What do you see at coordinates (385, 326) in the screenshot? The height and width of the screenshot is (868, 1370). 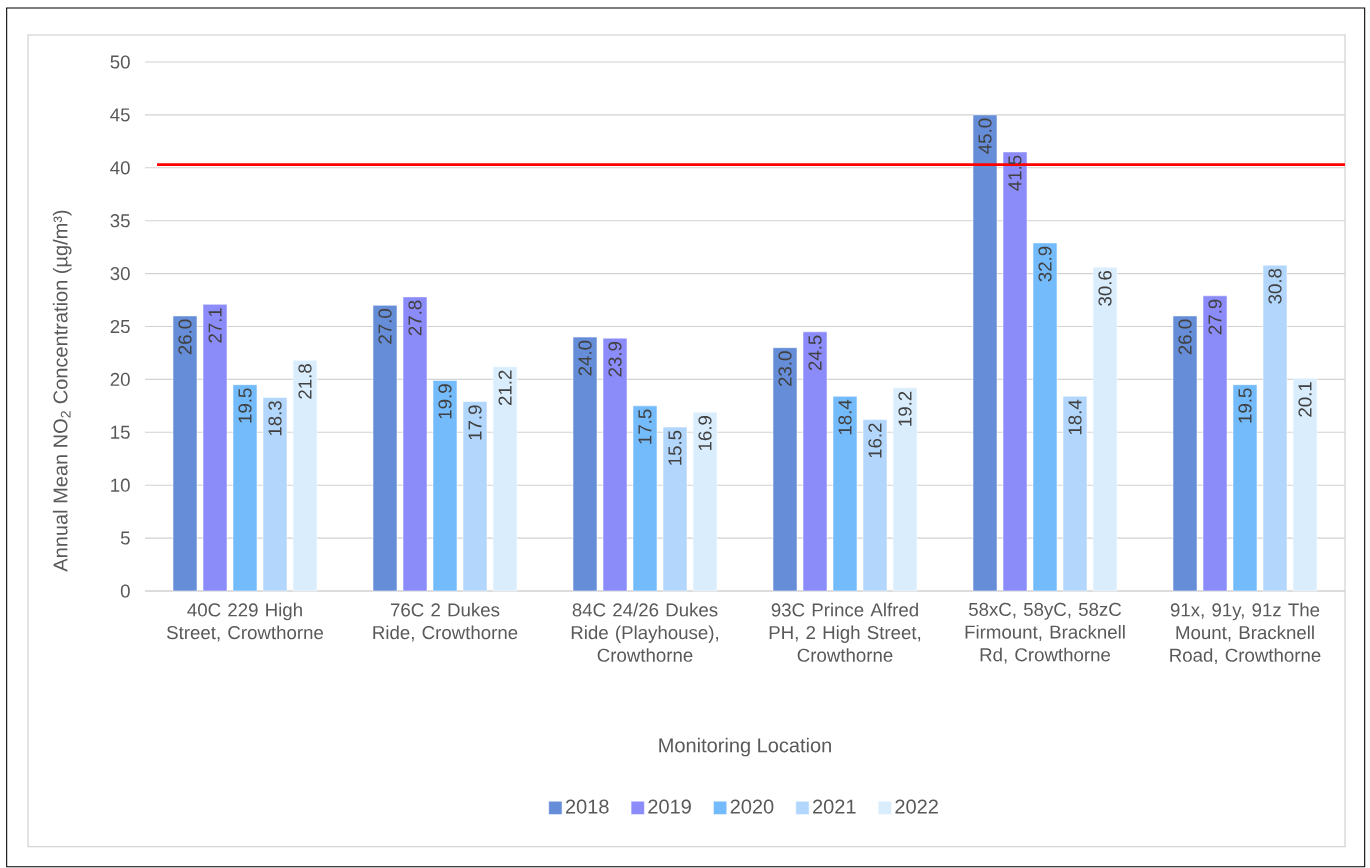 I see `data-label: 27.0` at bounding box center [385, 326].